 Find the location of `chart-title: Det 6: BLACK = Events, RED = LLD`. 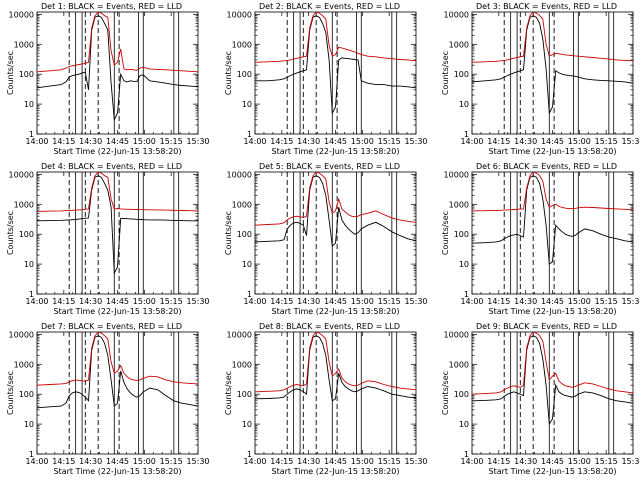

chart-title: Det 6: BLACK = Events, RED = LLD is located at coordinates (546, 166).